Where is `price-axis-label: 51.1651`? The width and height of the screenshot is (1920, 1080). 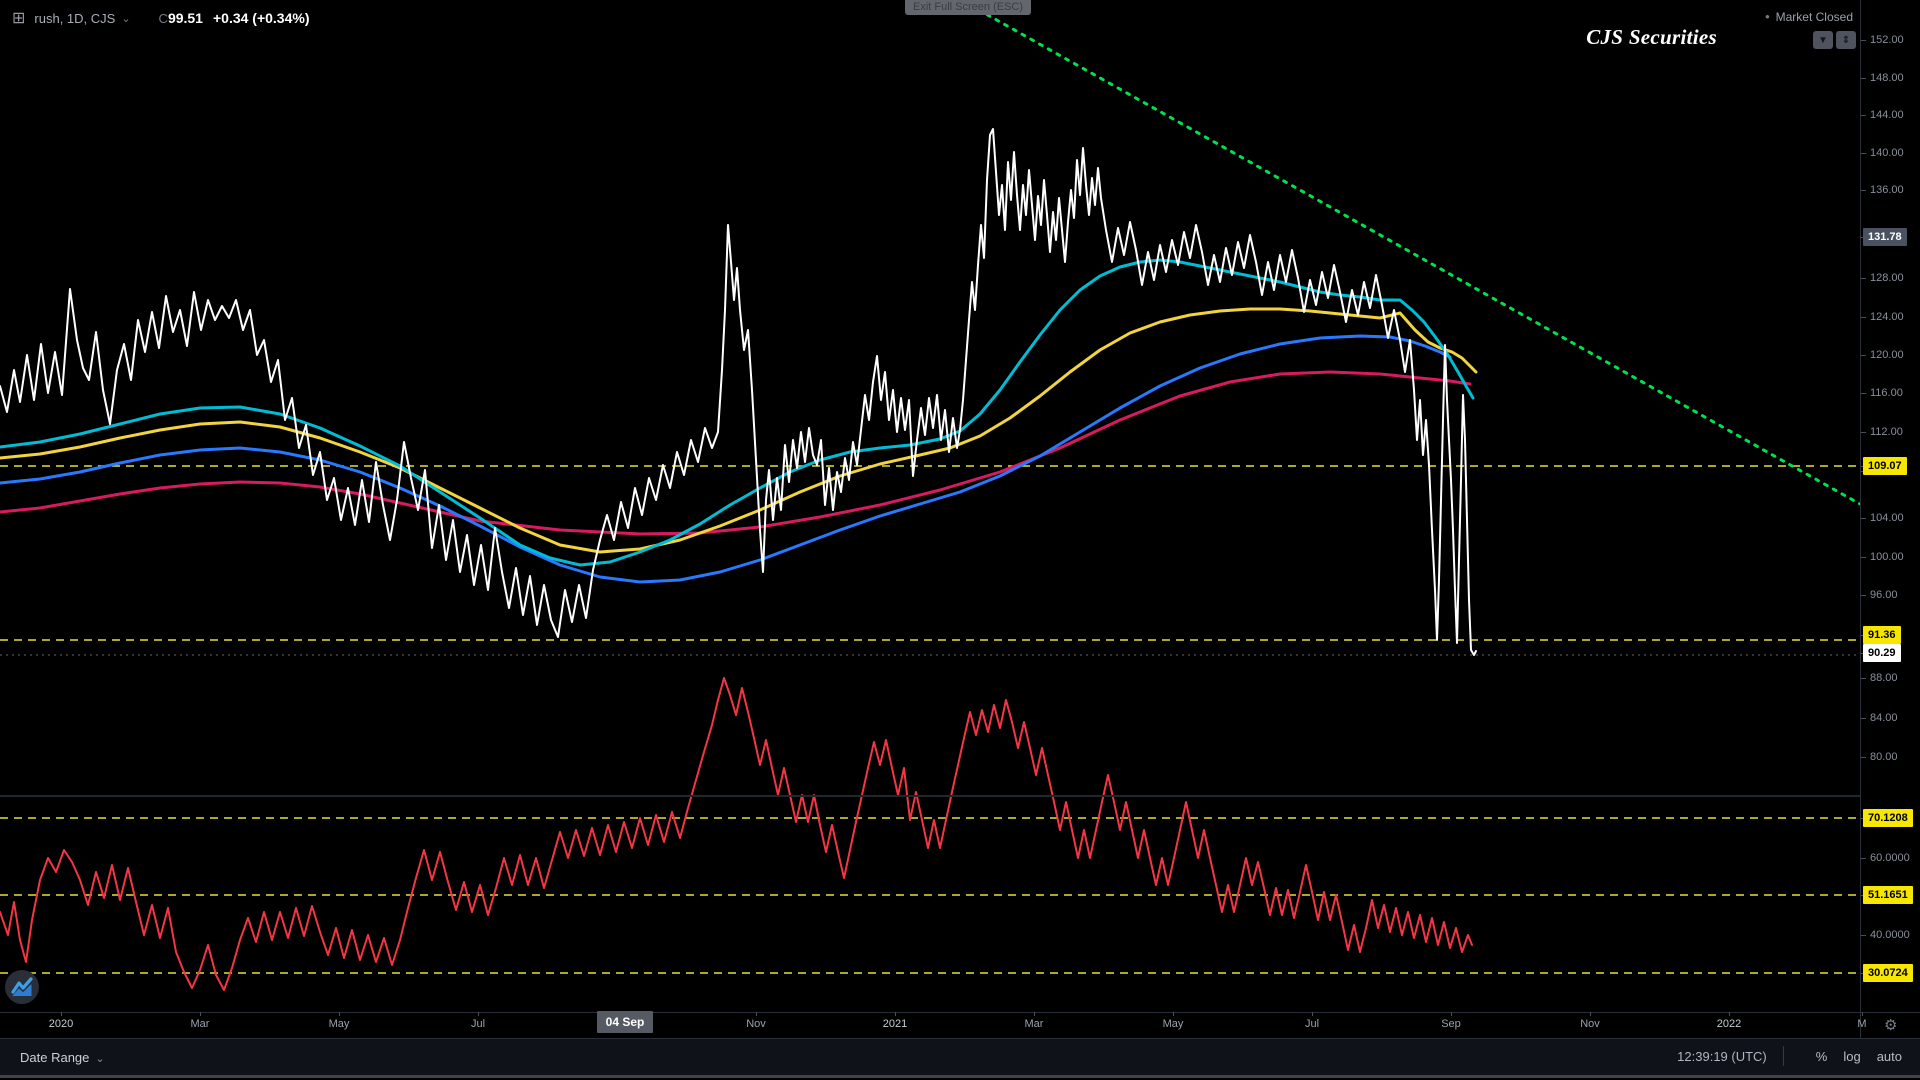 price-axis-label: 51.1651 is located at coordinates (1888, 895).